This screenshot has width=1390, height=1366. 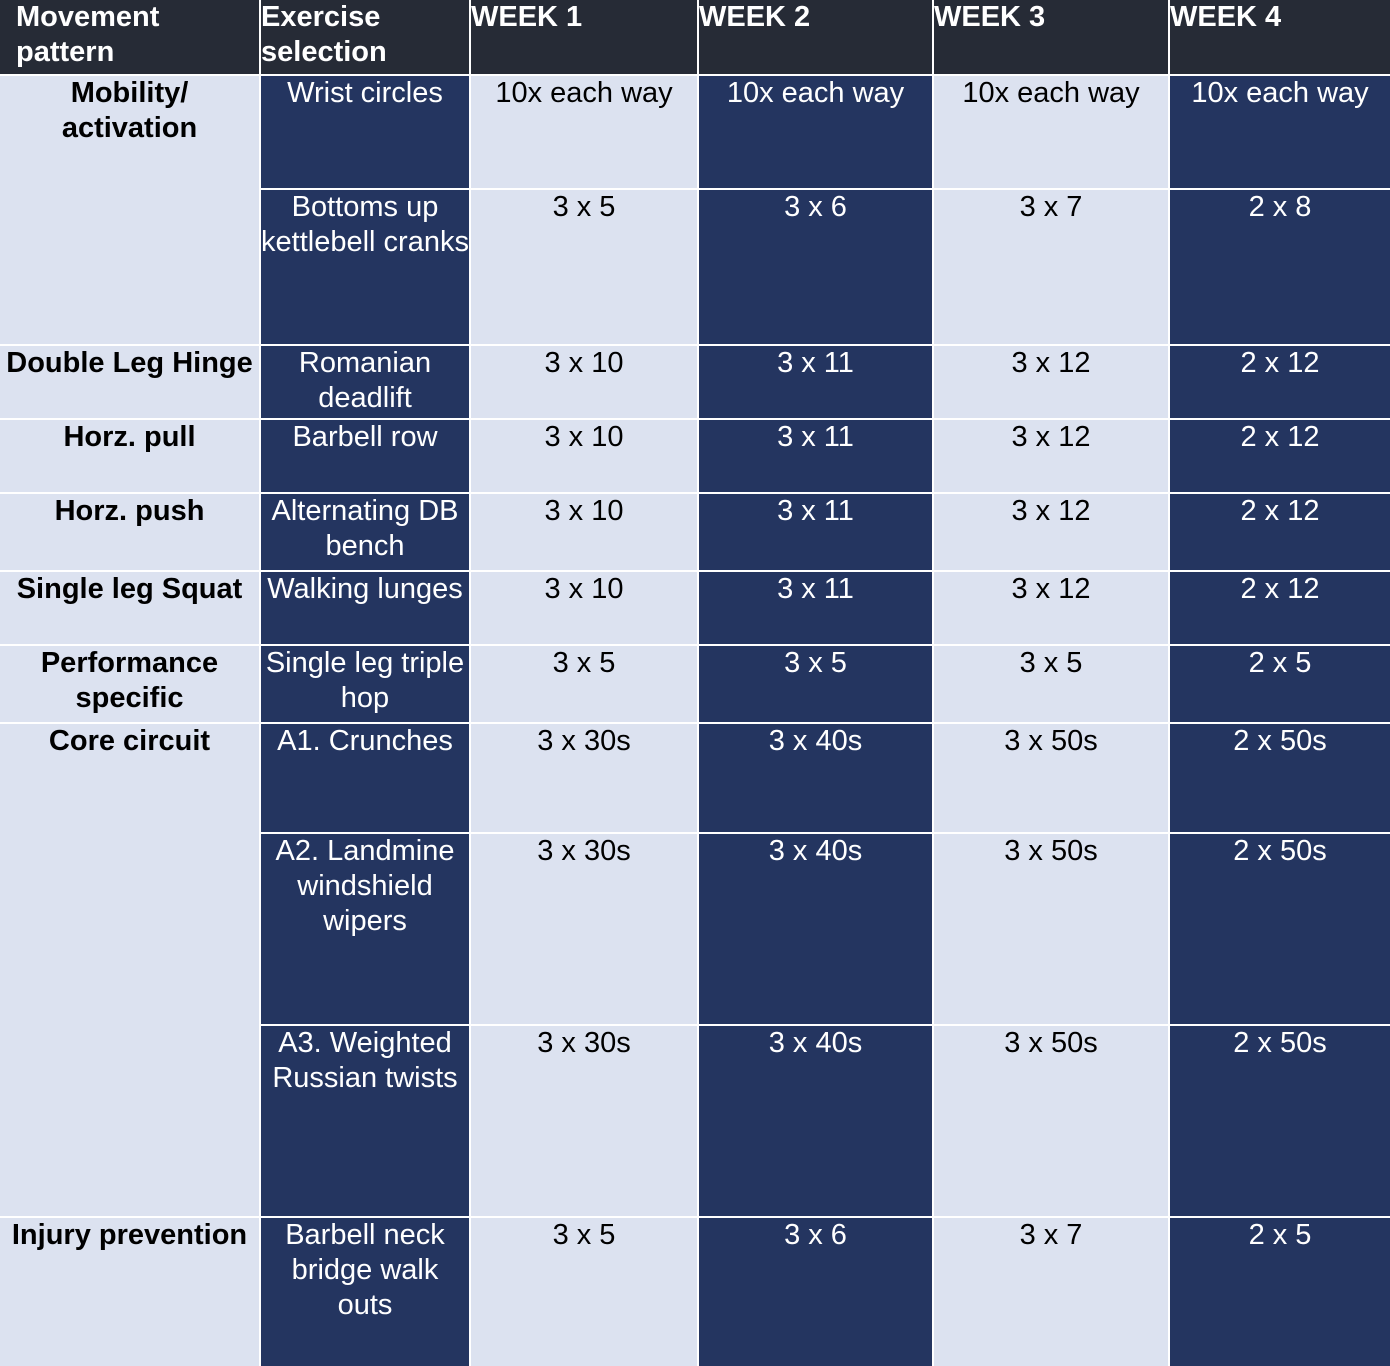 What do you see at coordinates (1051, 684) in the screenshot?
I see `week-3-cell: 3 x 5` at bounding box center [1051, 684].